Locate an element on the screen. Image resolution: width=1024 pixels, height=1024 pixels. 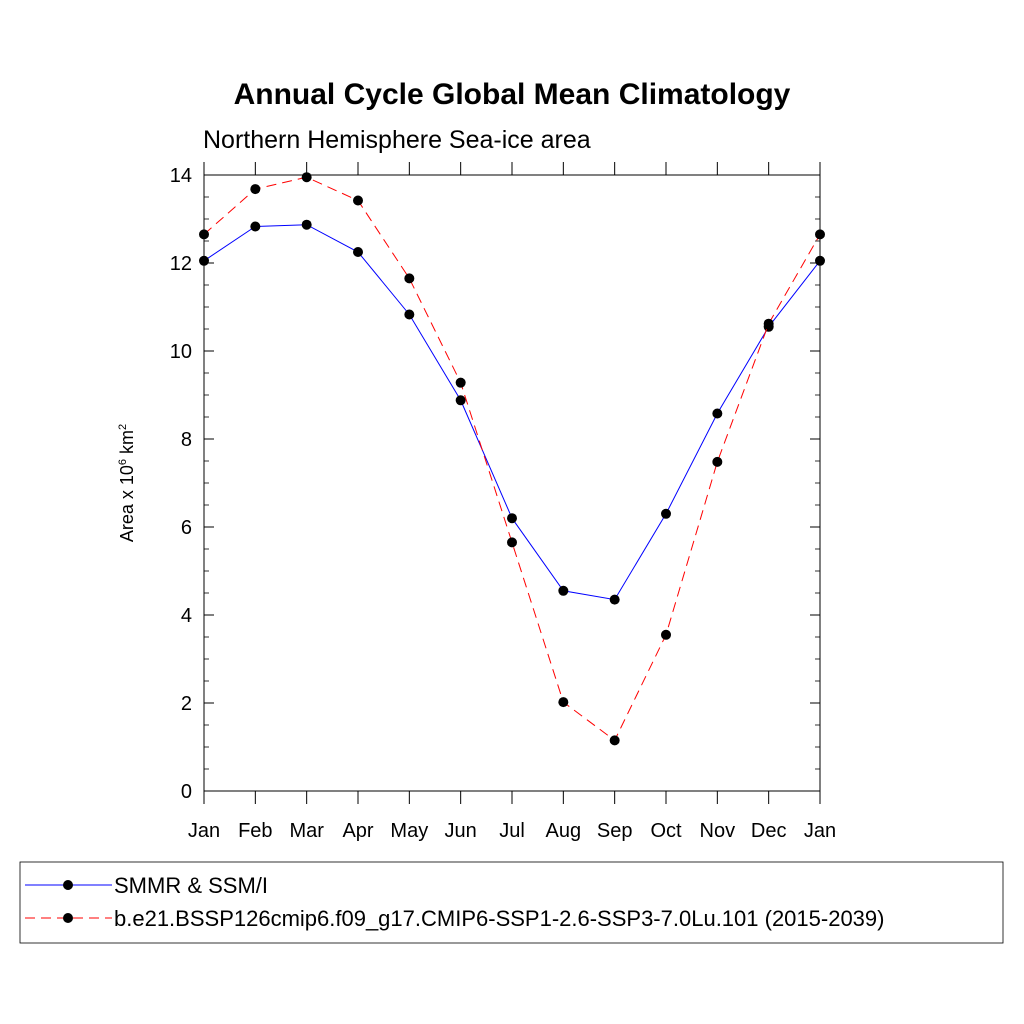
x-tick-label: Aug is located at coordinates (564, 831).